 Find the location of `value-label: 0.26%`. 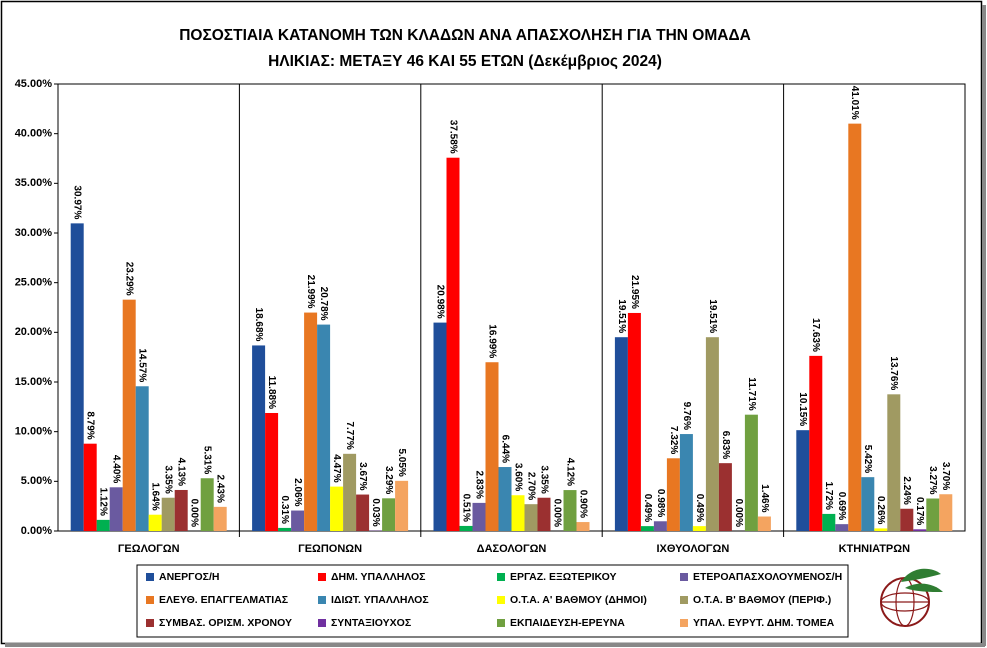

value-label: 0.26% is located at coordinates (880, 510).